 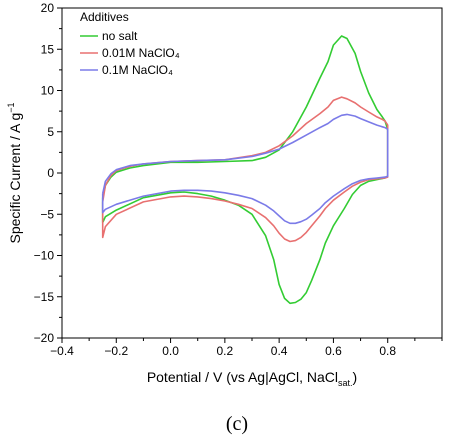 What do you see at coordinates (246, 348) in the screenshot?
I see `x-axis-ticks: −0.4 −0.2 0.0 0.2 0.4 0.6 0.8` at bounding box center [246, 348].